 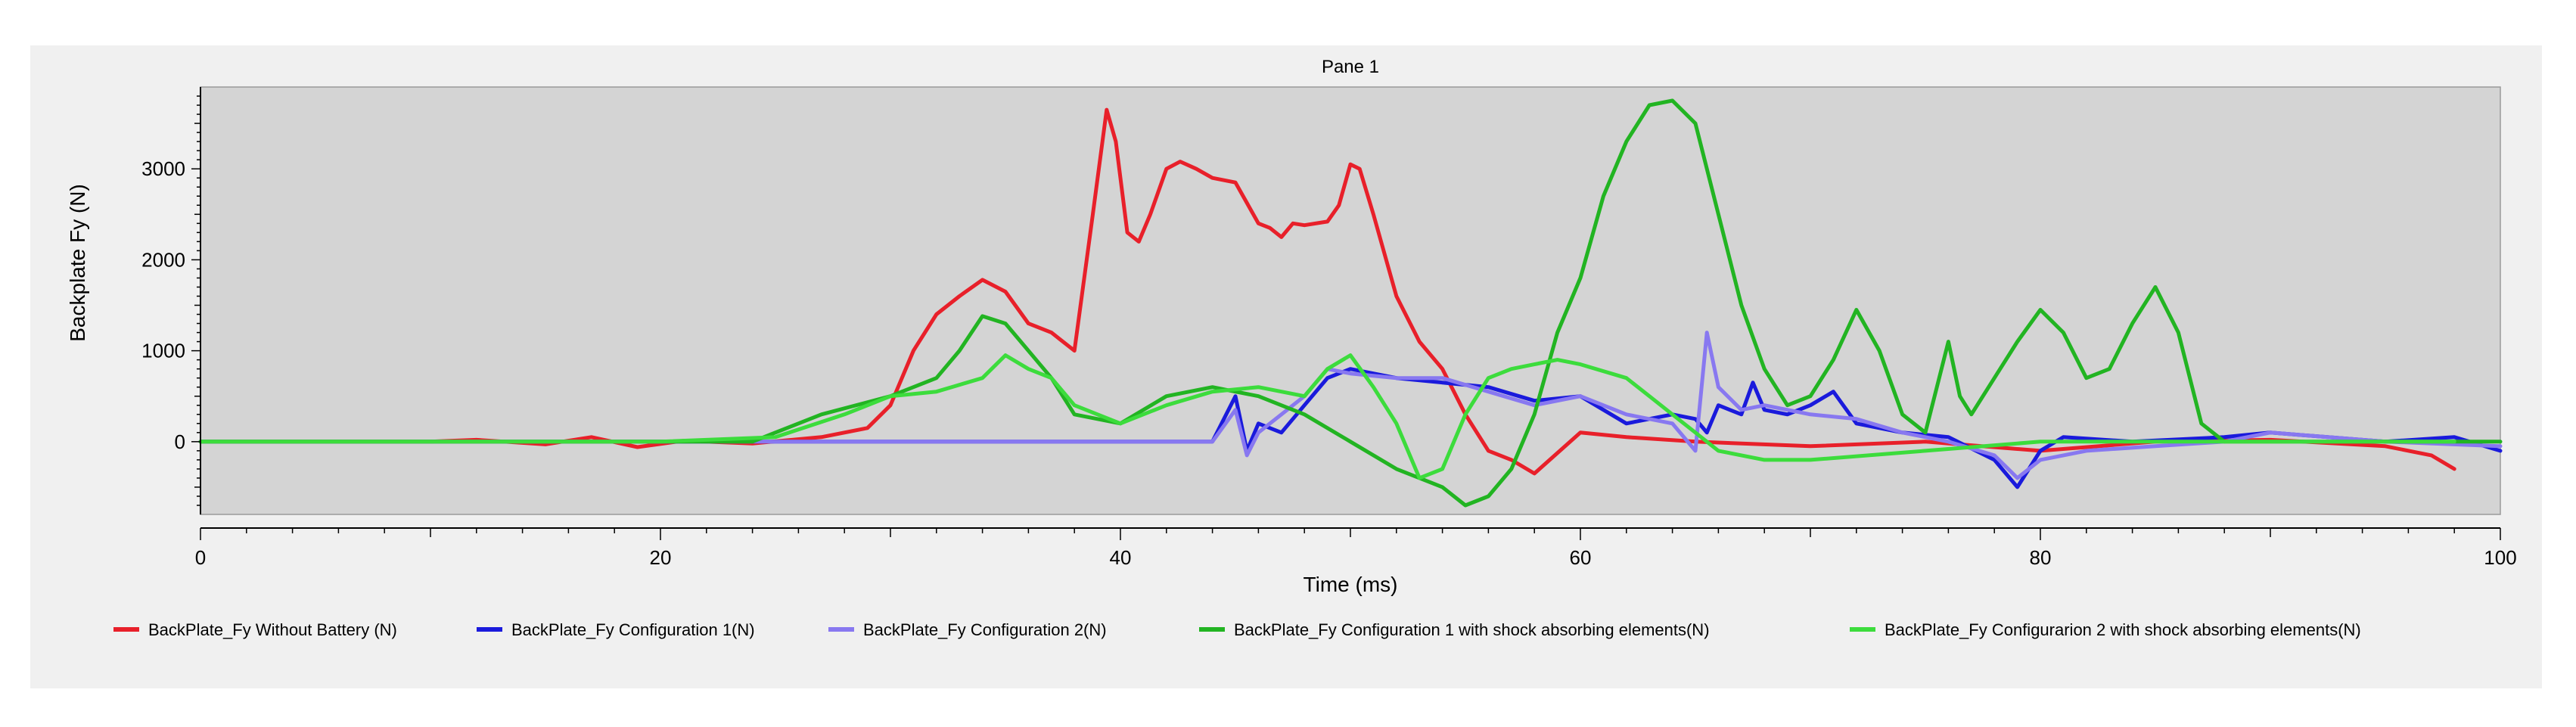 I want to click on legend-label-1: BackPlate_Fy Without Battery (N), so click(x=272, y=629).